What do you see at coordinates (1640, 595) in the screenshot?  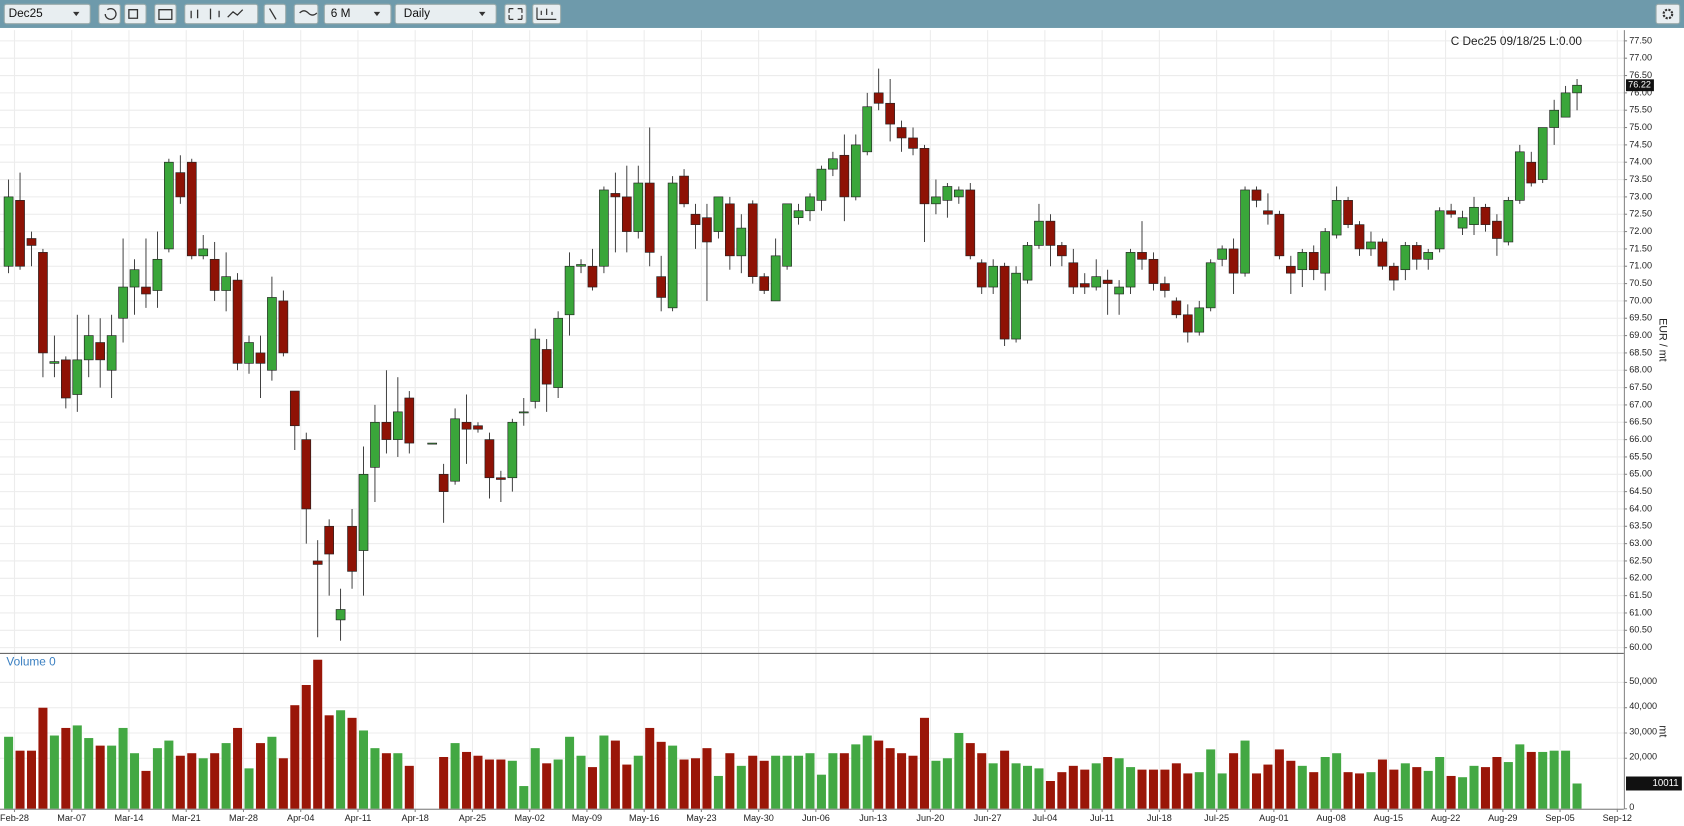 I see `y-tick-label: 61.50` at bounding box center [1640, 595].